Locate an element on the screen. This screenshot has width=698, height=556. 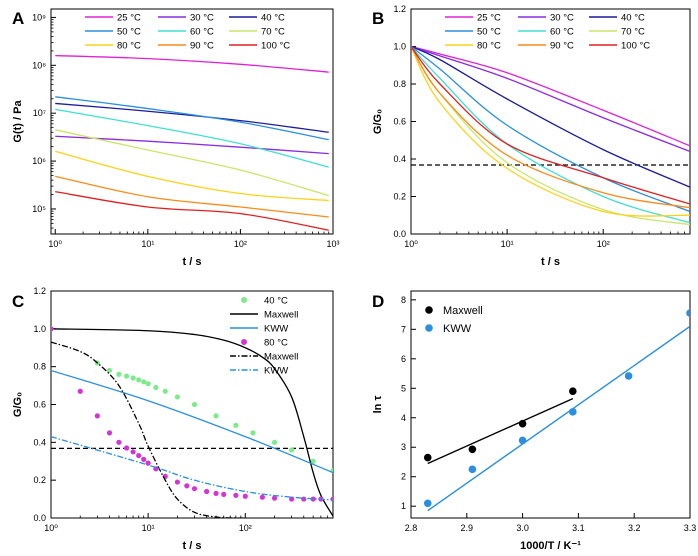
series-line-40-c is located at coordinates (550, 116).